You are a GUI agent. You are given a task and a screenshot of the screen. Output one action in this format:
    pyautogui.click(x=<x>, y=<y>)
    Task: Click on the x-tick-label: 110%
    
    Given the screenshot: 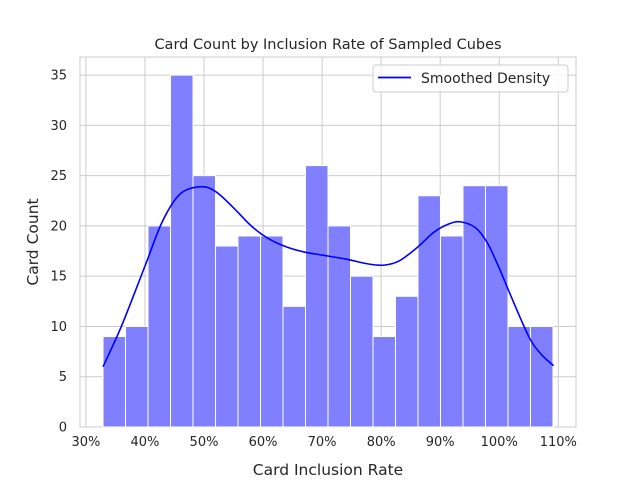 What is the action you would take?
    pyautogui.click(x=558, y=442)
    